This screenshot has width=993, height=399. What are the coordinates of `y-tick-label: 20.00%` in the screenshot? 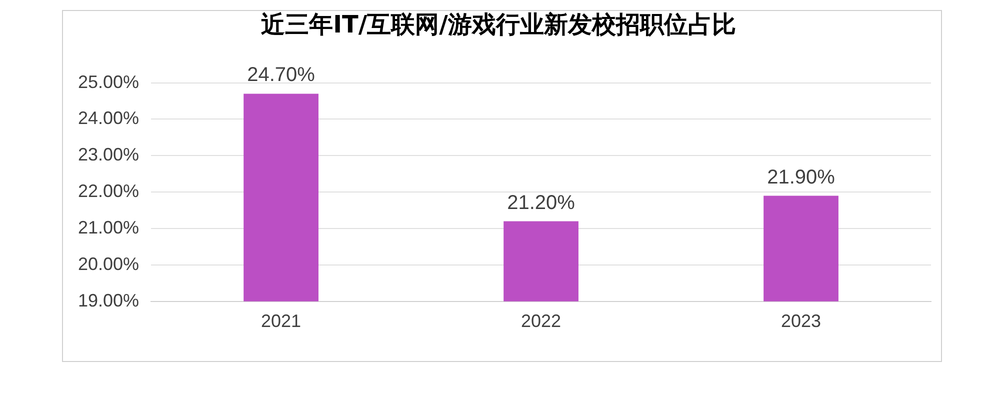 It's located at (109, 264).